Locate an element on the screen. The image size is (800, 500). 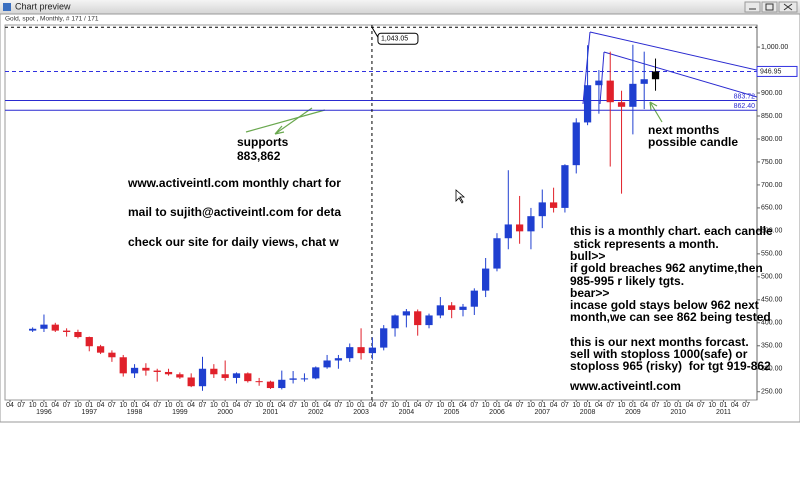
minimize-button is located at coordinates (752, 7).